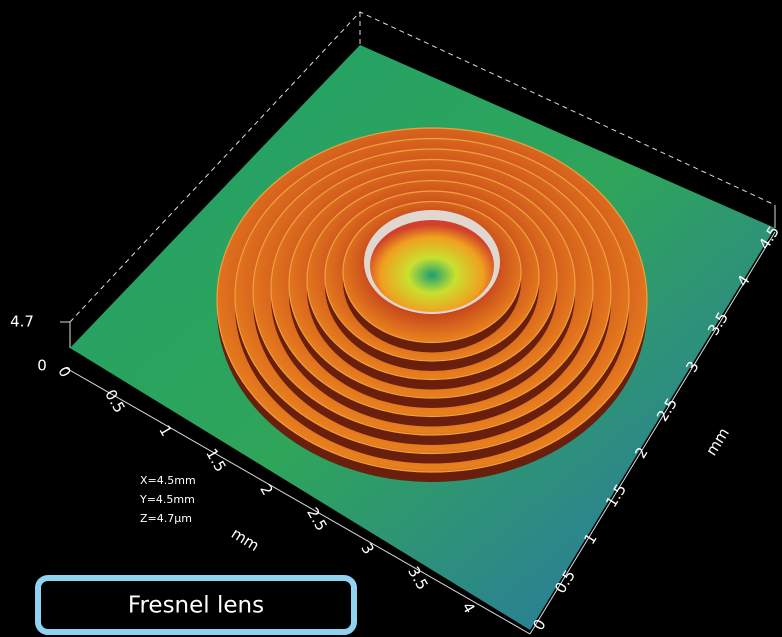 Image resolution: width=782 pixels, height=637 pixels. Describe the element at coordinates (22, 322) in the screenshot. I see `z-max-label: 4.7` at that location.